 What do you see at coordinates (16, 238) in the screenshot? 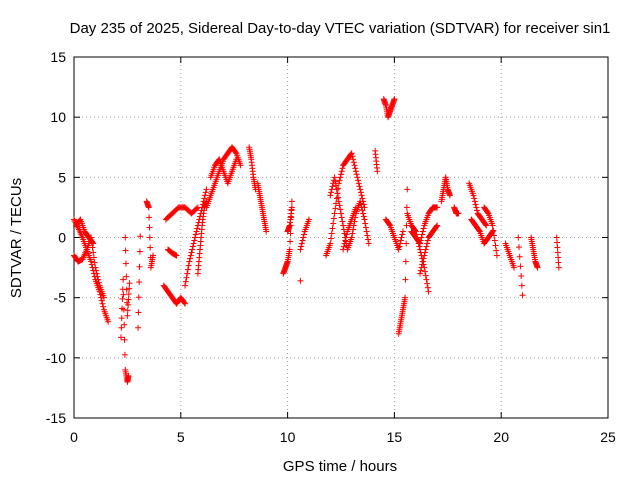
I see `y-axis-label: SDTVAR / TECUs` at bounding box center [16, 238].